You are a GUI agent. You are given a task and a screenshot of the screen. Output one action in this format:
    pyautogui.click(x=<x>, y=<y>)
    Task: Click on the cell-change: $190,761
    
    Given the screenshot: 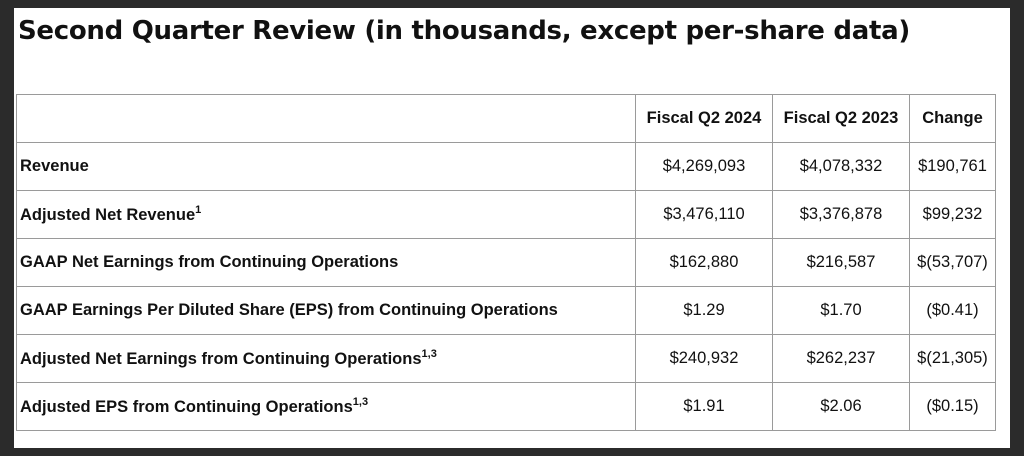 What is the action you would take?
    pyautogui.click(x=952, y=166)
    